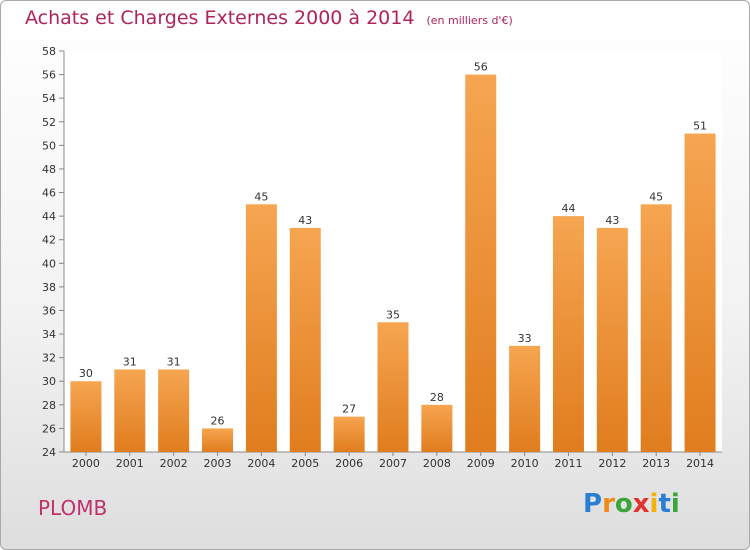  What do you see at coordinates (261, 196) in the screenshot?
I see `data-label-2004: 45` at bounding box center [261, 196].